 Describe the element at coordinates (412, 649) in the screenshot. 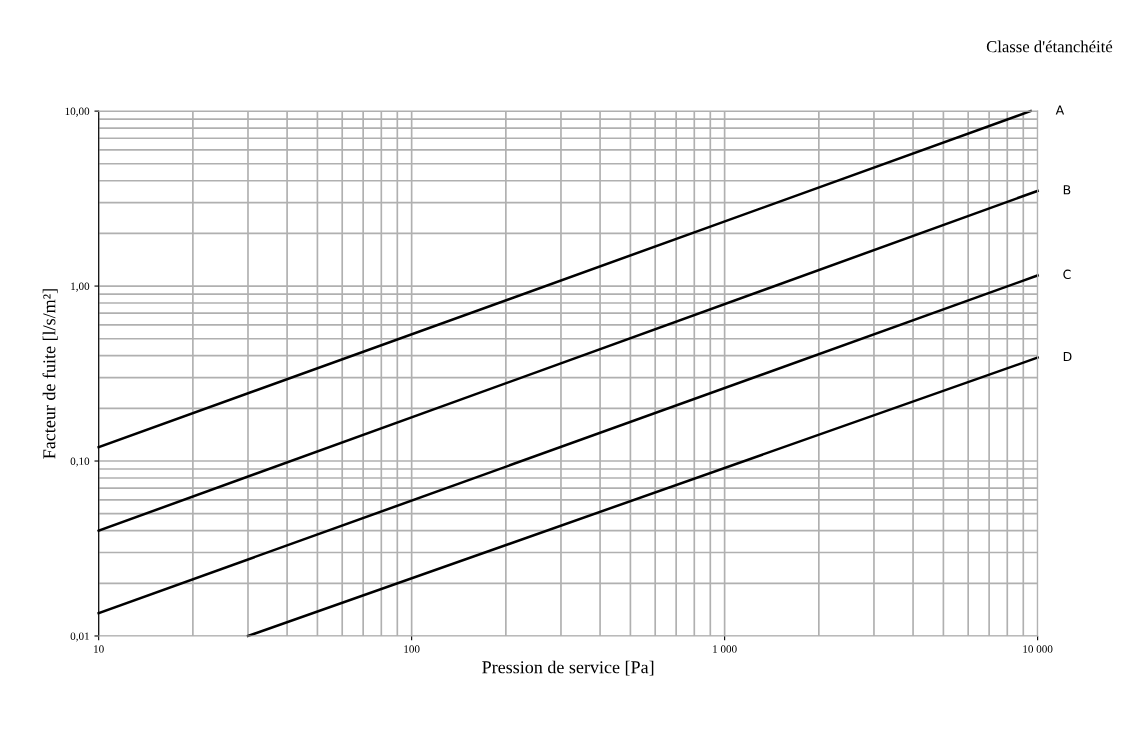

I see `x-tick-label: 100` at that location.